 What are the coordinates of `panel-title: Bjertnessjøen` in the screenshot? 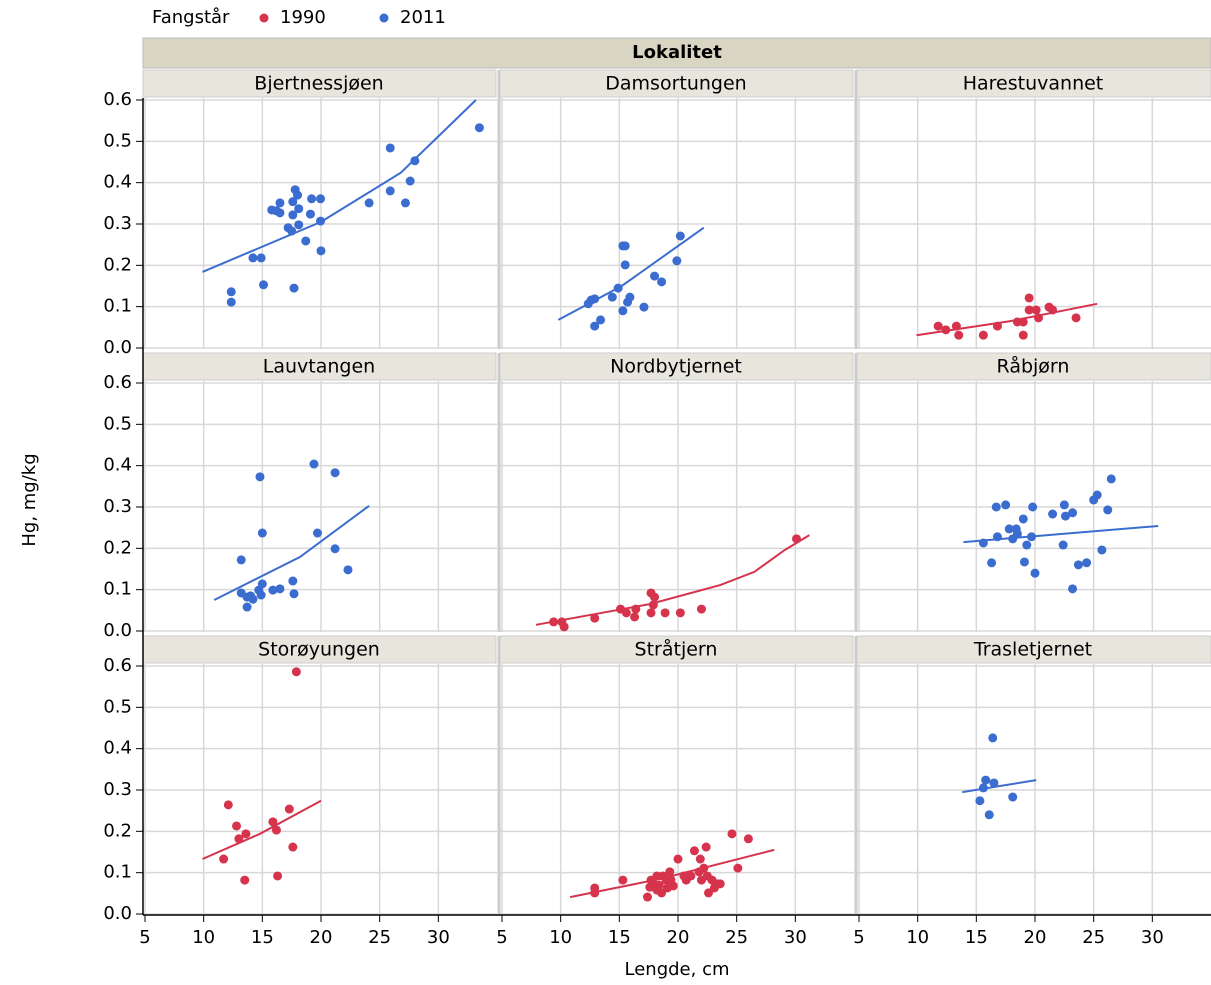 It's located at (318, 84).